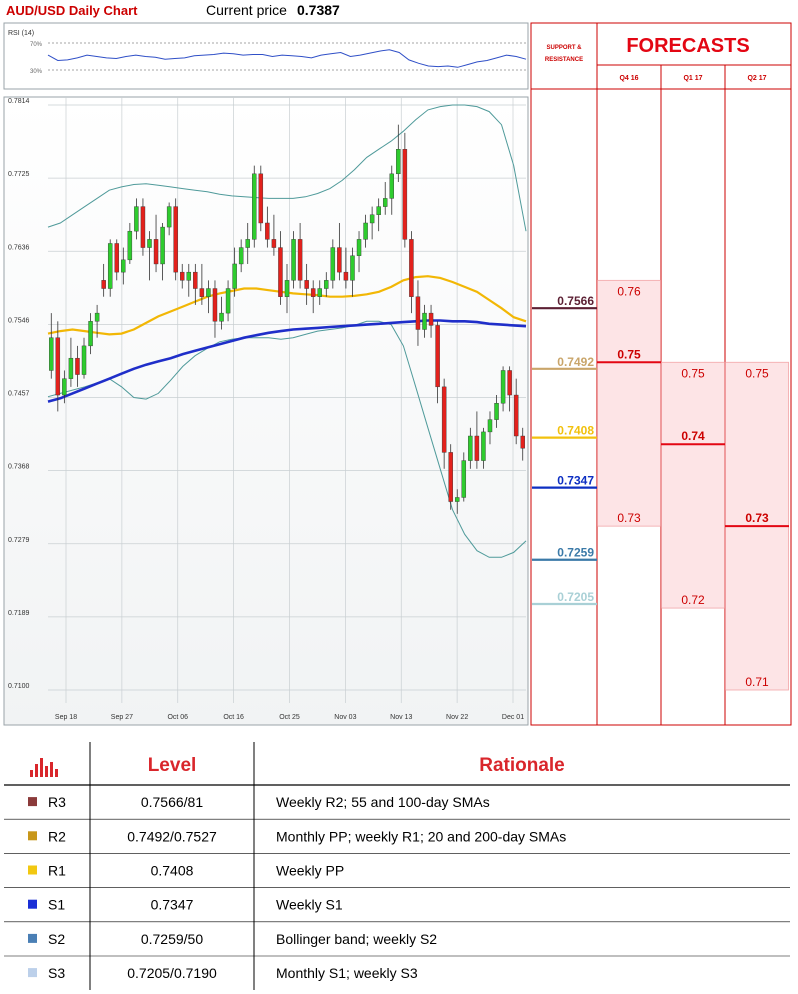 This screenshot has width=798, height=994. I want to click on forecast-col-q1-label: Q1 17, so click(692, 78).